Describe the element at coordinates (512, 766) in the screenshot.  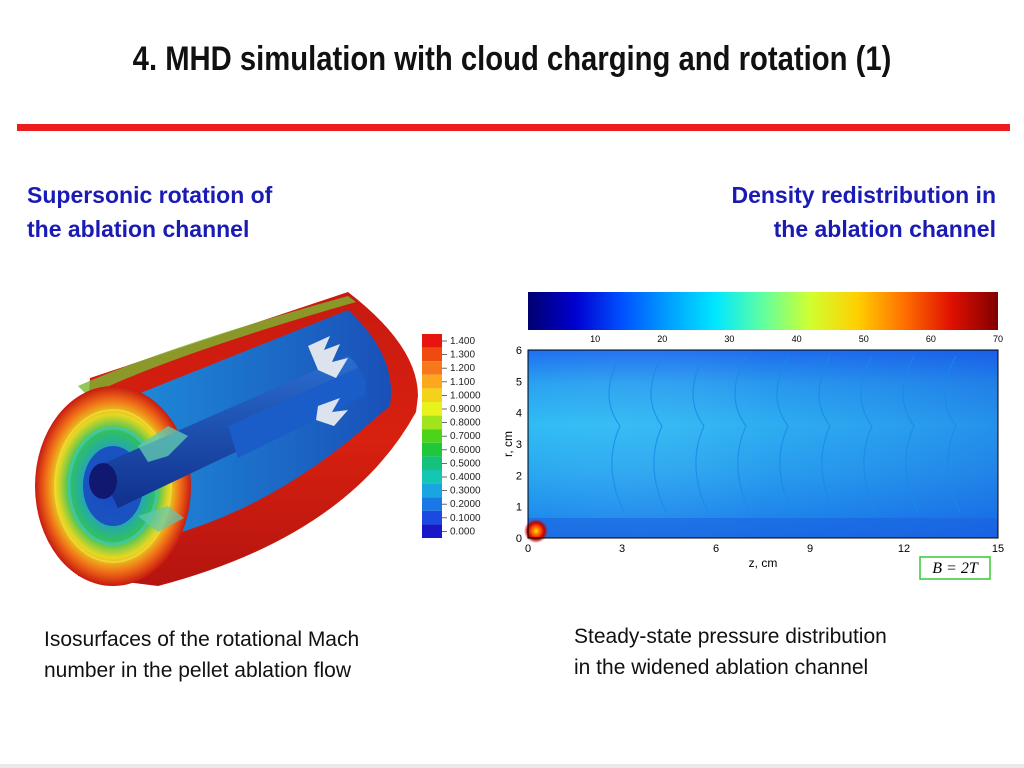
I see `footer-rule` at that location.